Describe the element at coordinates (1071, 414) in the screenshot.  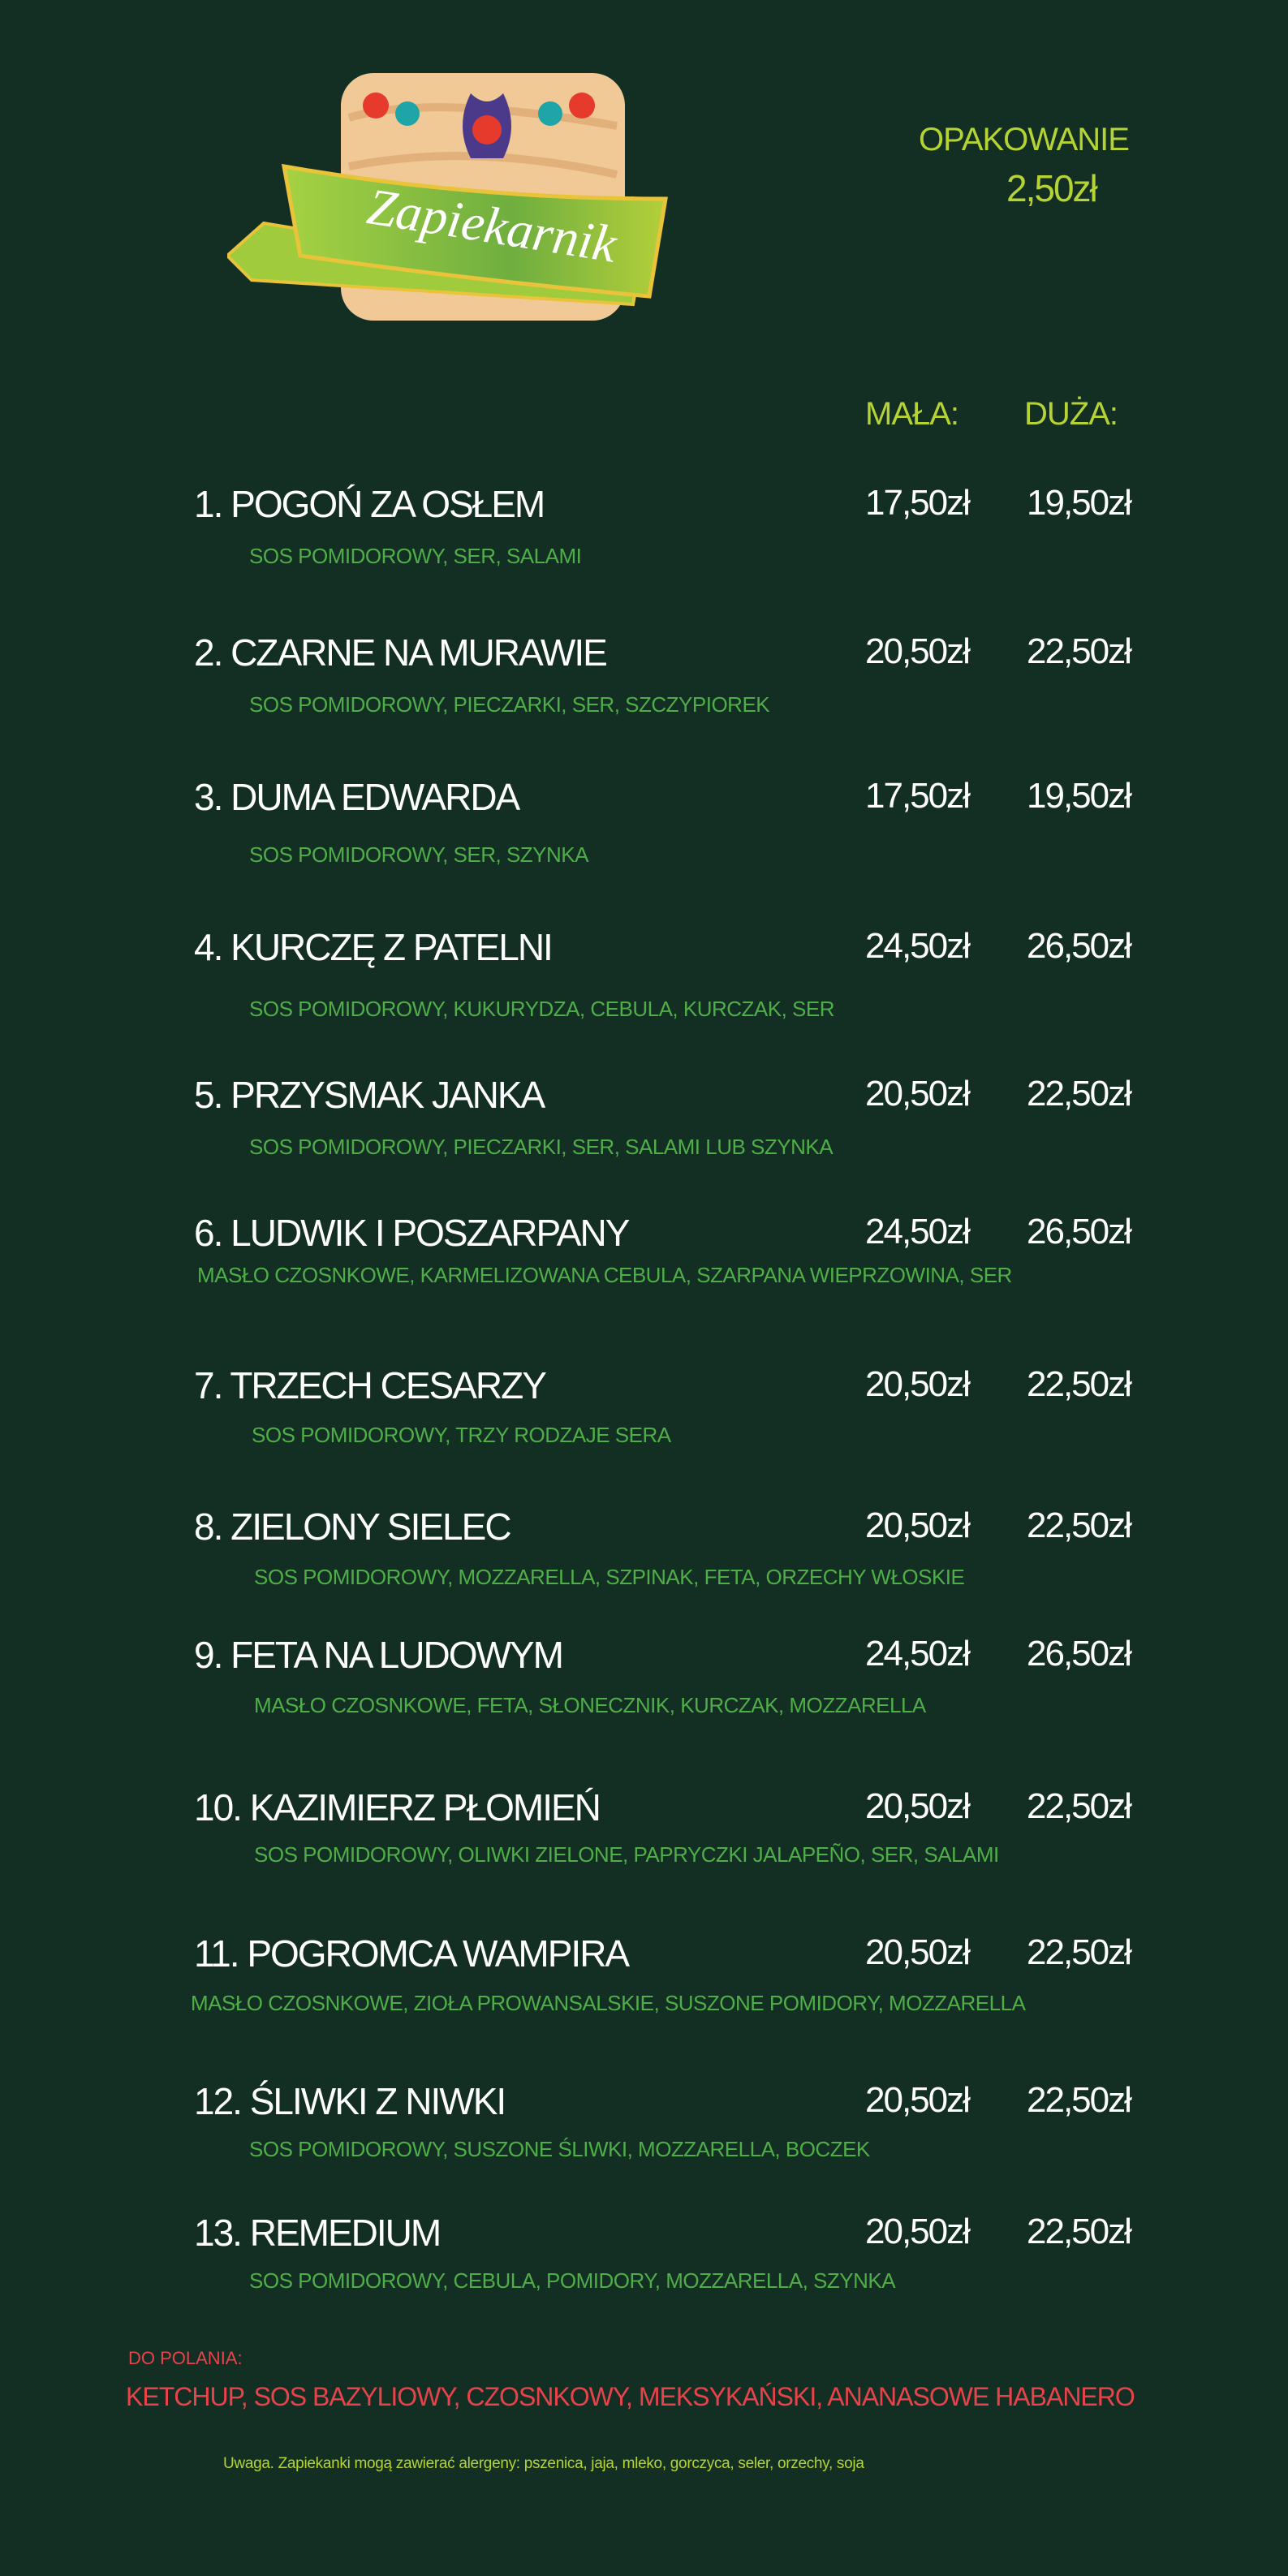
I see `column-large-header: DUŻA:` at that location.